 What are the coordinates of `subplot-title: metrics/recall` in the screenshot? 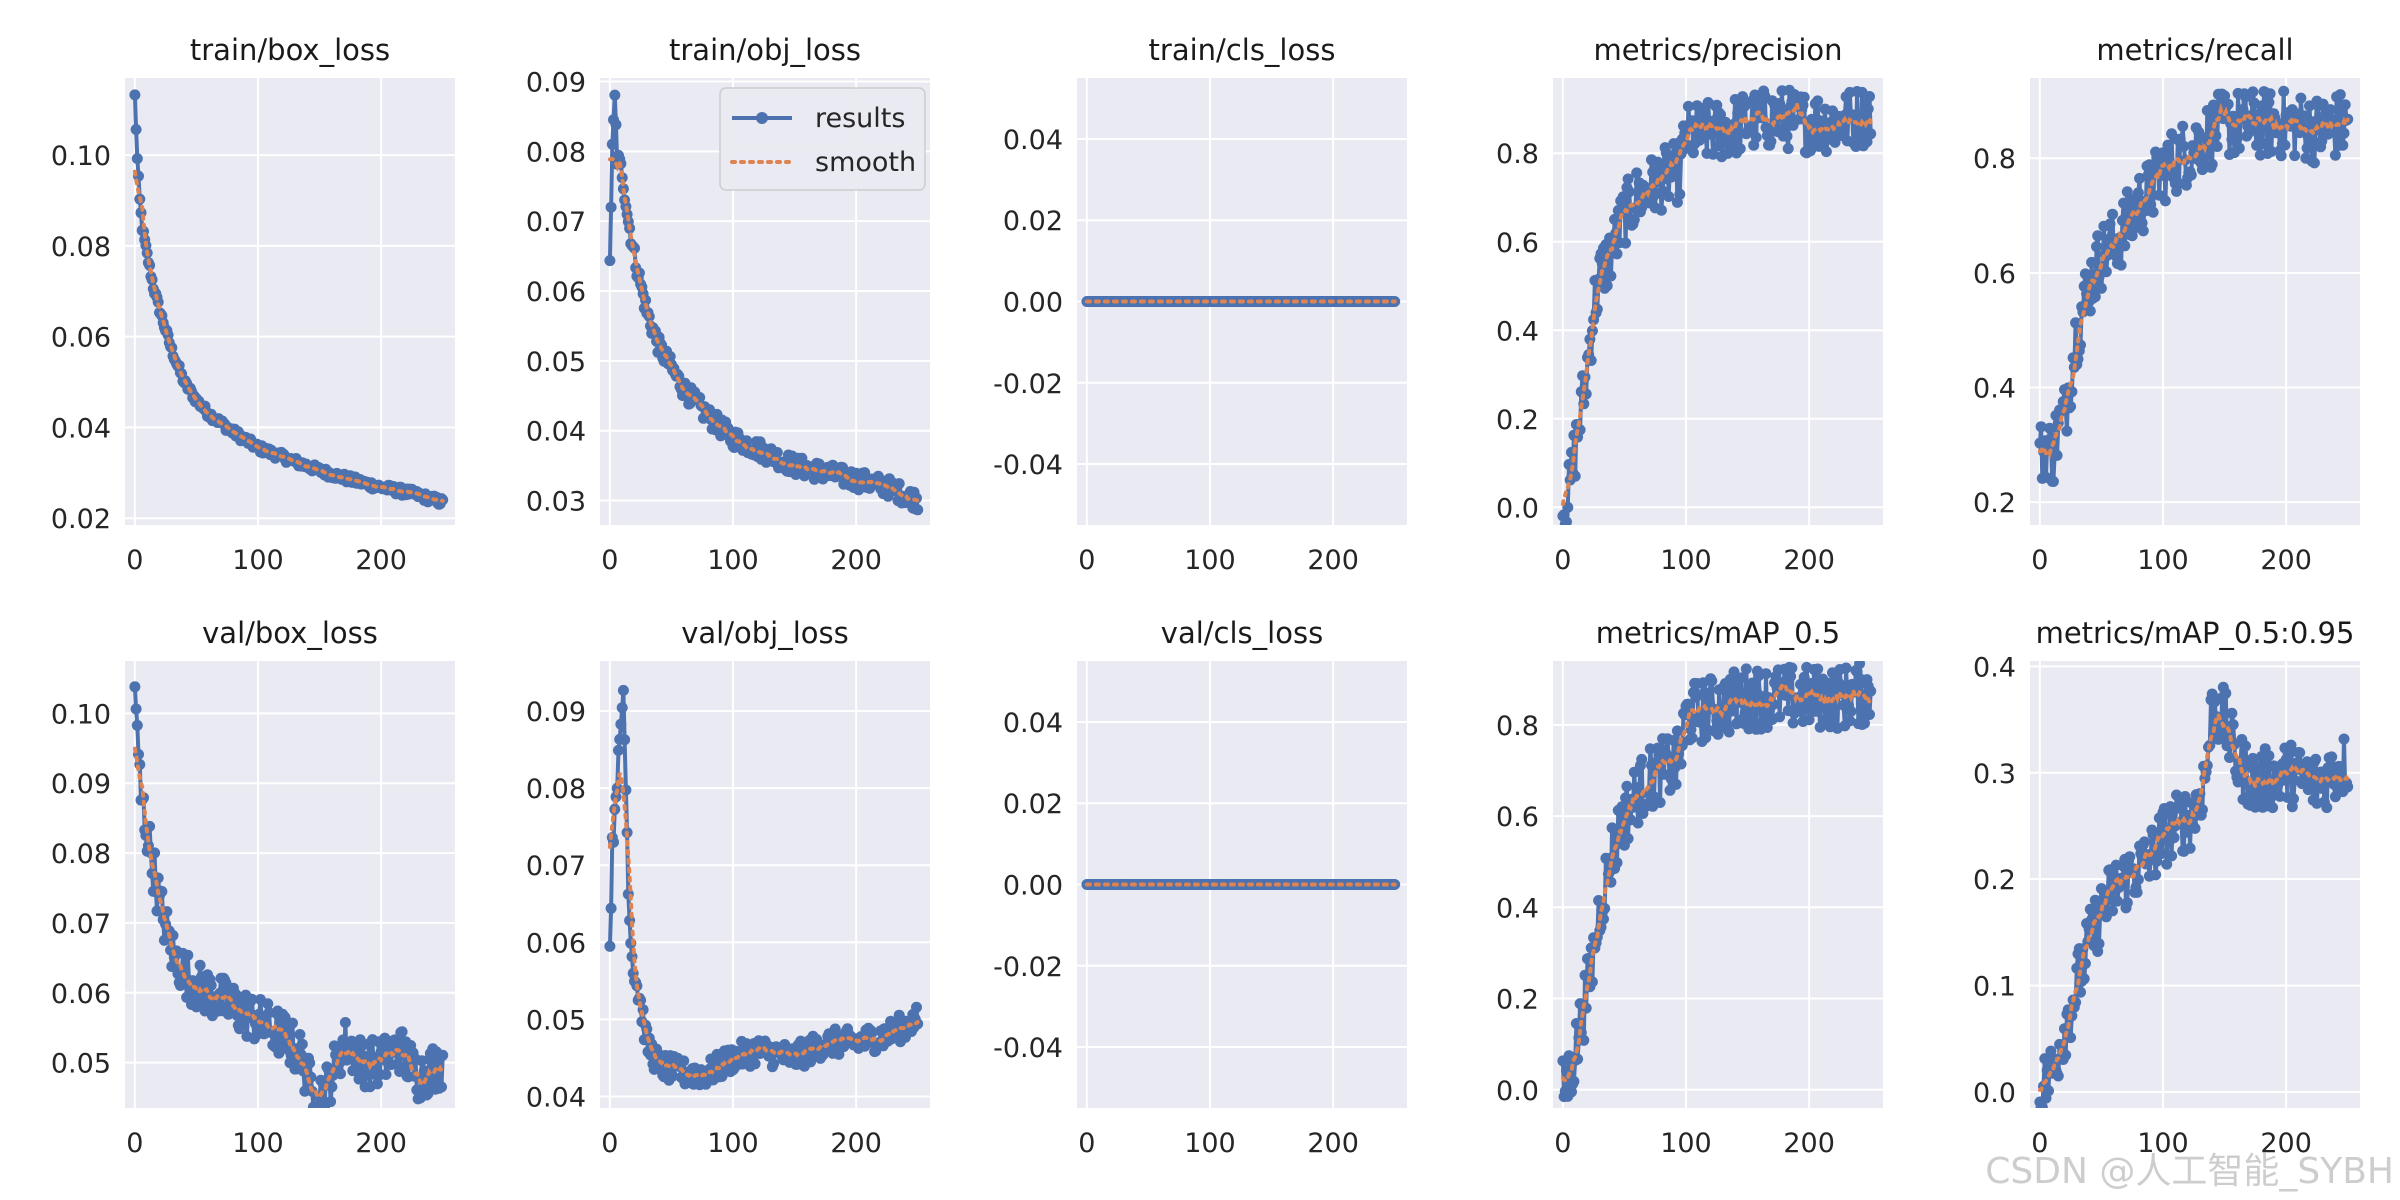 It's located at (2194, 50).